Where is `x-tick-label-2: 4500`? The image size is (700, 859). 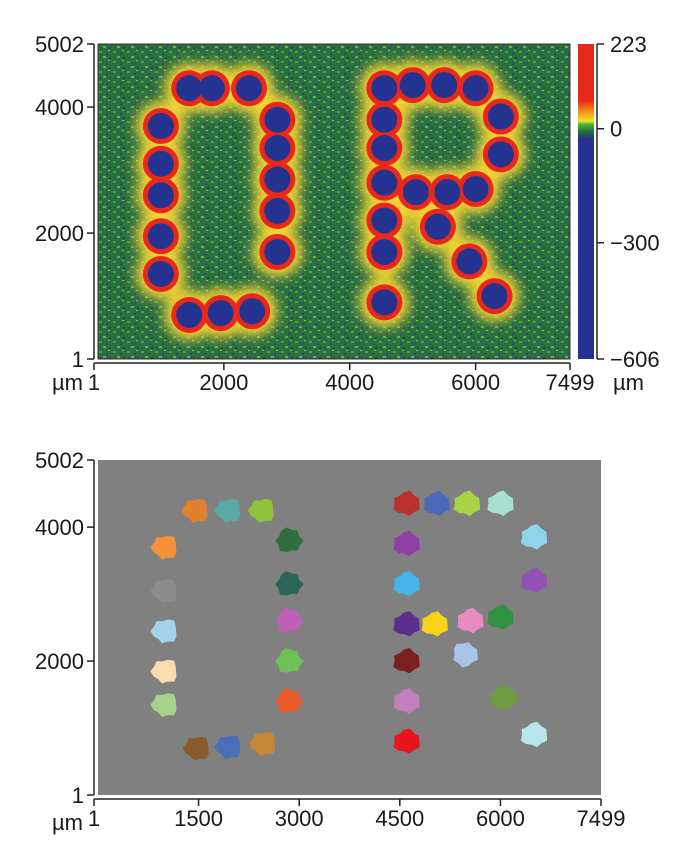
x-tick-label-2: 4500 is located at coordinates (399, 818).